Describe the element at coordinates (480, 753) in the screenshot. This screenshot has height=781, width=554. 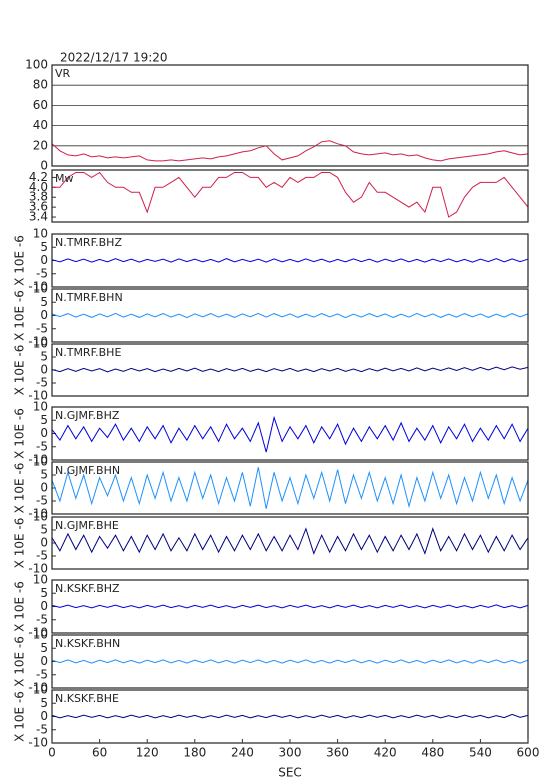
I see `x-tick-label: 540` at that location.